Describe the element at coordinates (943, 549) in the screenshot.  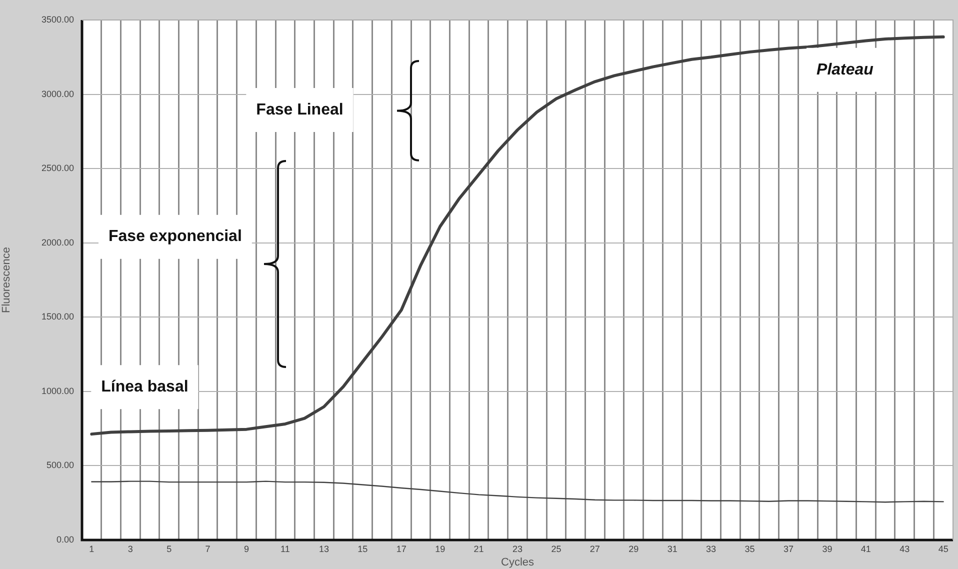
I see `x-tick-label: 45` at that location.